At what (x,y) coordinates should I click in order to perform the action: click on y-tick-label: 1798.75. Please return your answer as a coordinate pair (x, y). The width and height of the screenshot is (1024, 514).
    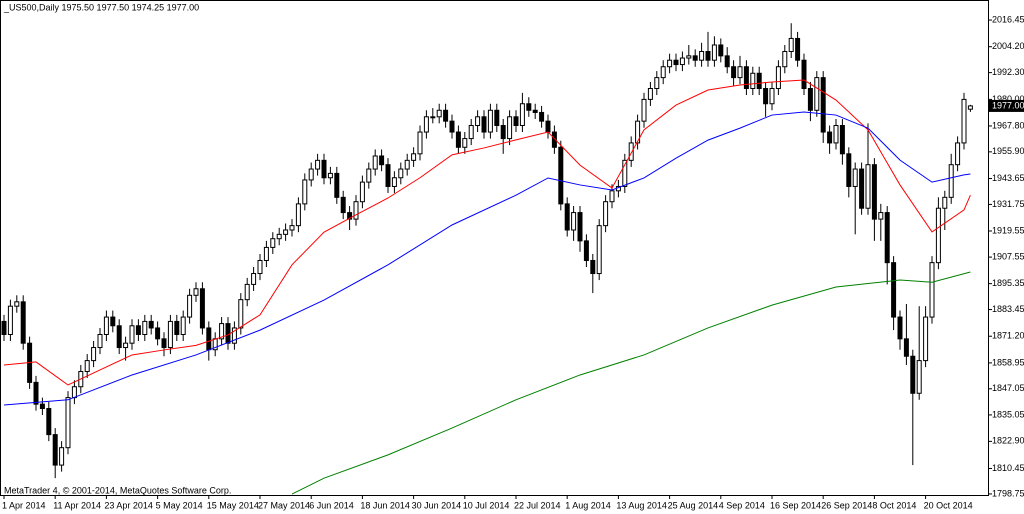
    Looking at the image, I should click on (1008, 493).